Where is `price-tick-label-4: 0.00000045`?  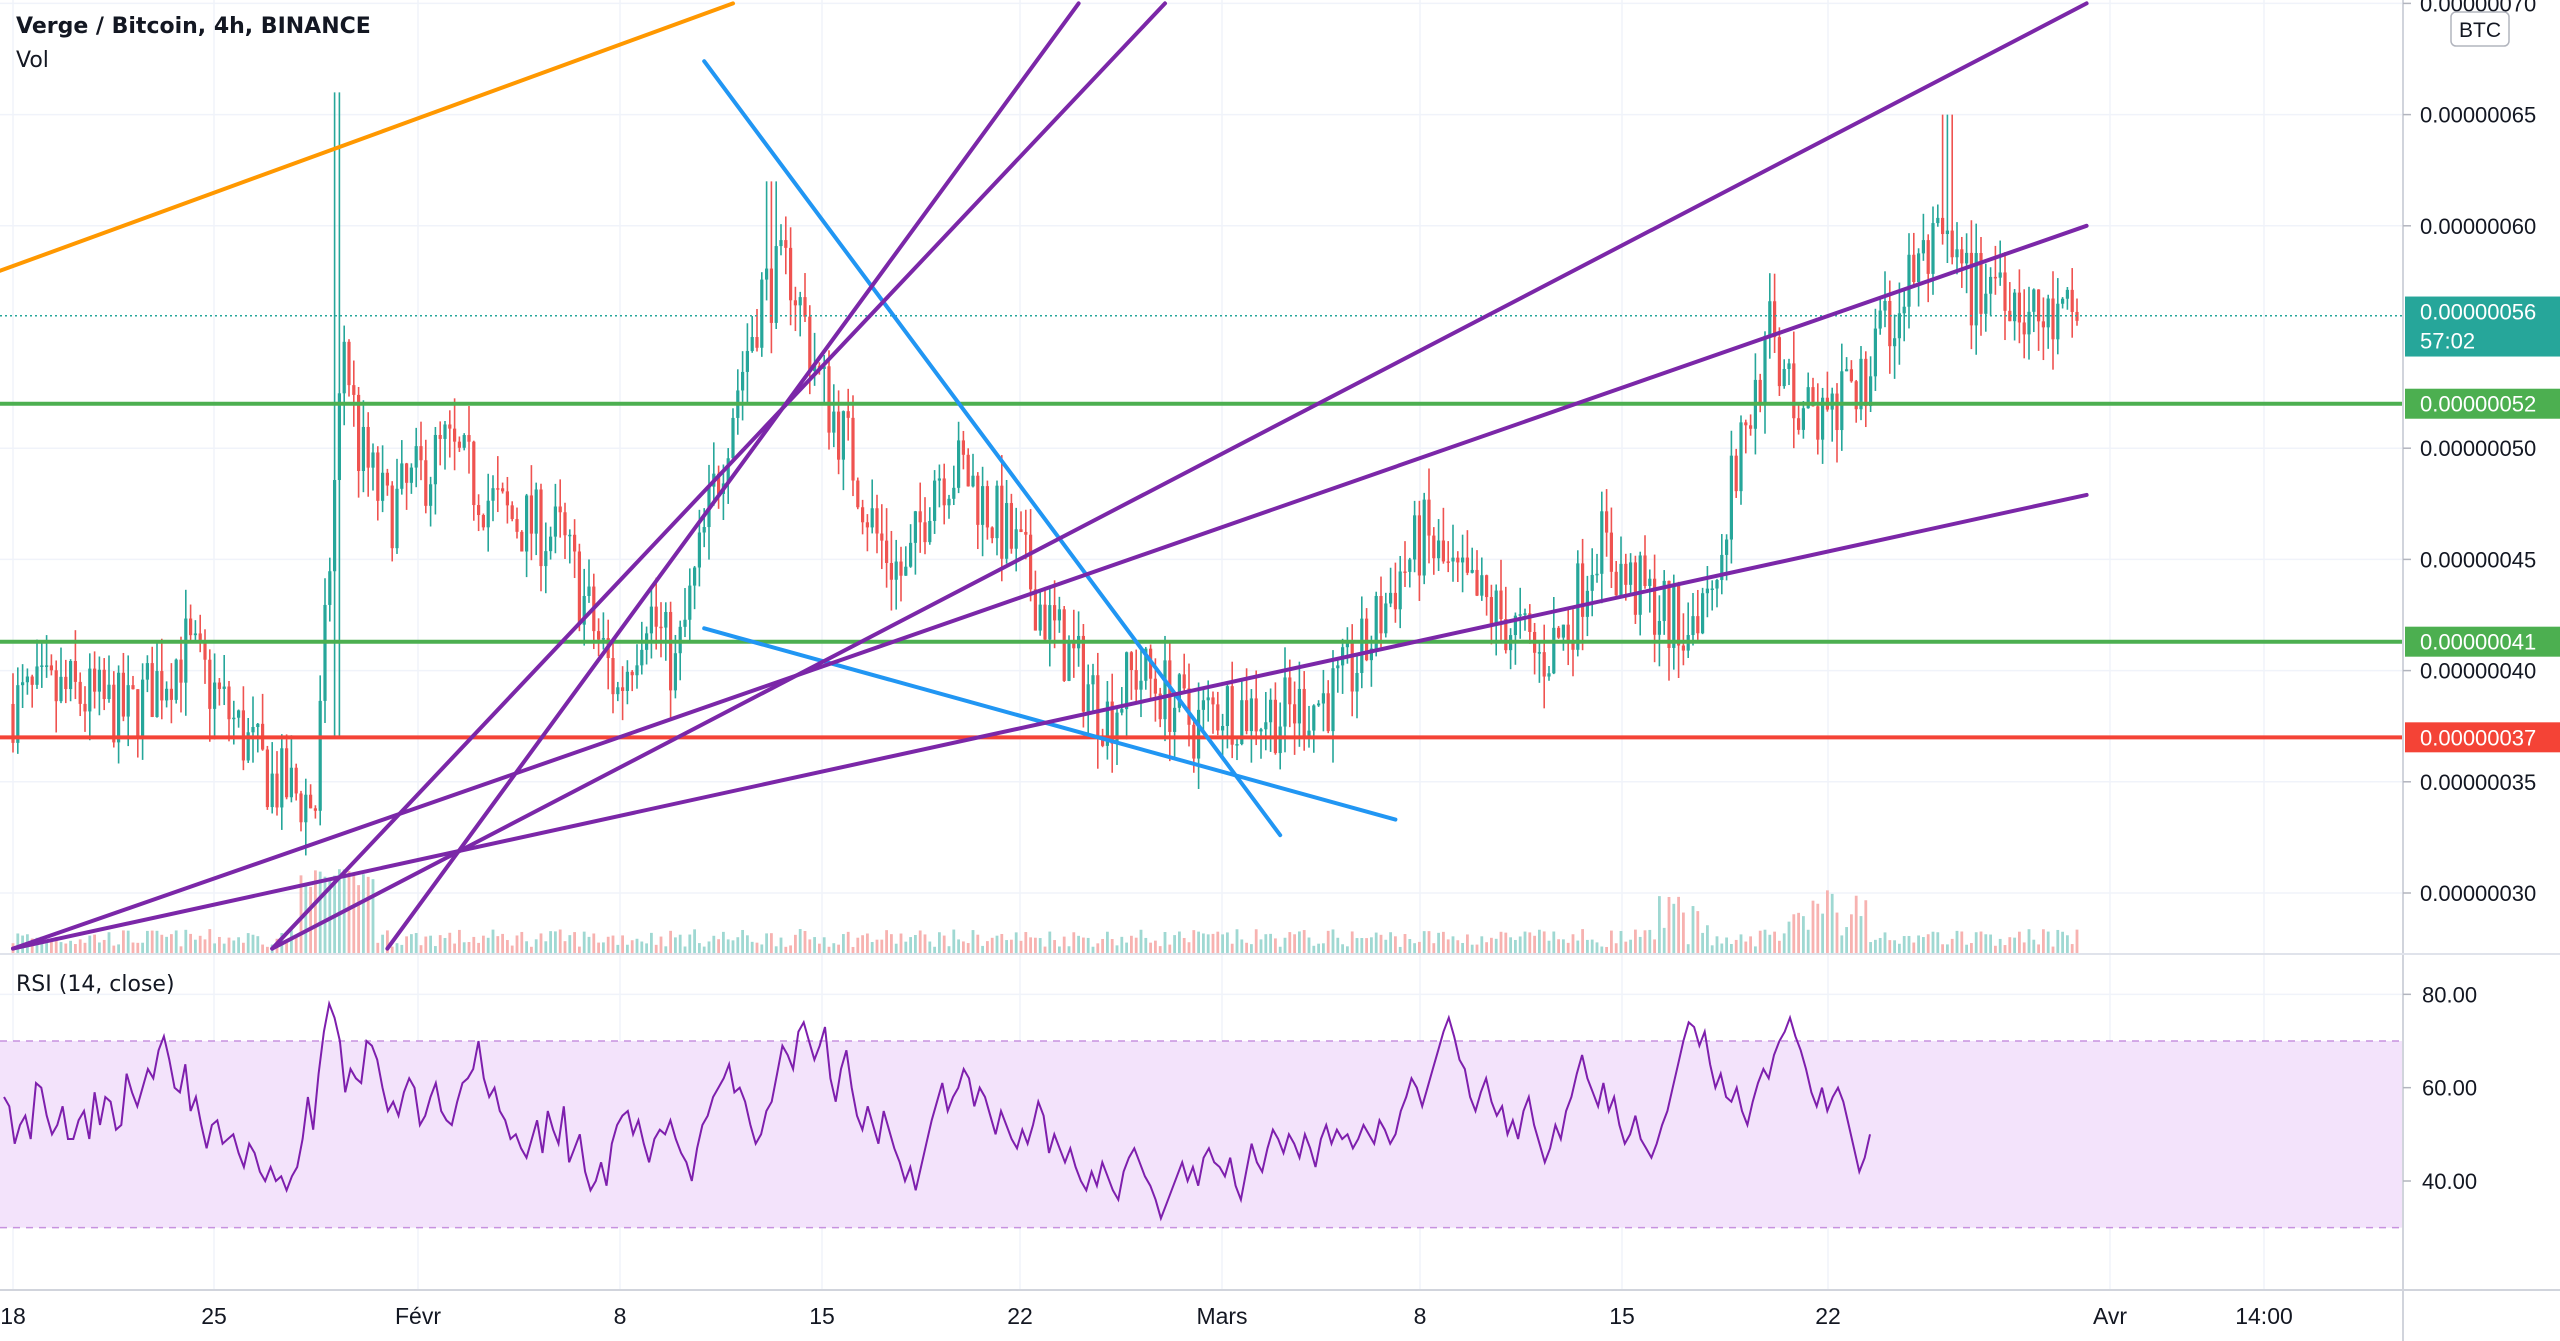
price-tick-label-4: 0.00000045 is located at coordinates (2478, 559).